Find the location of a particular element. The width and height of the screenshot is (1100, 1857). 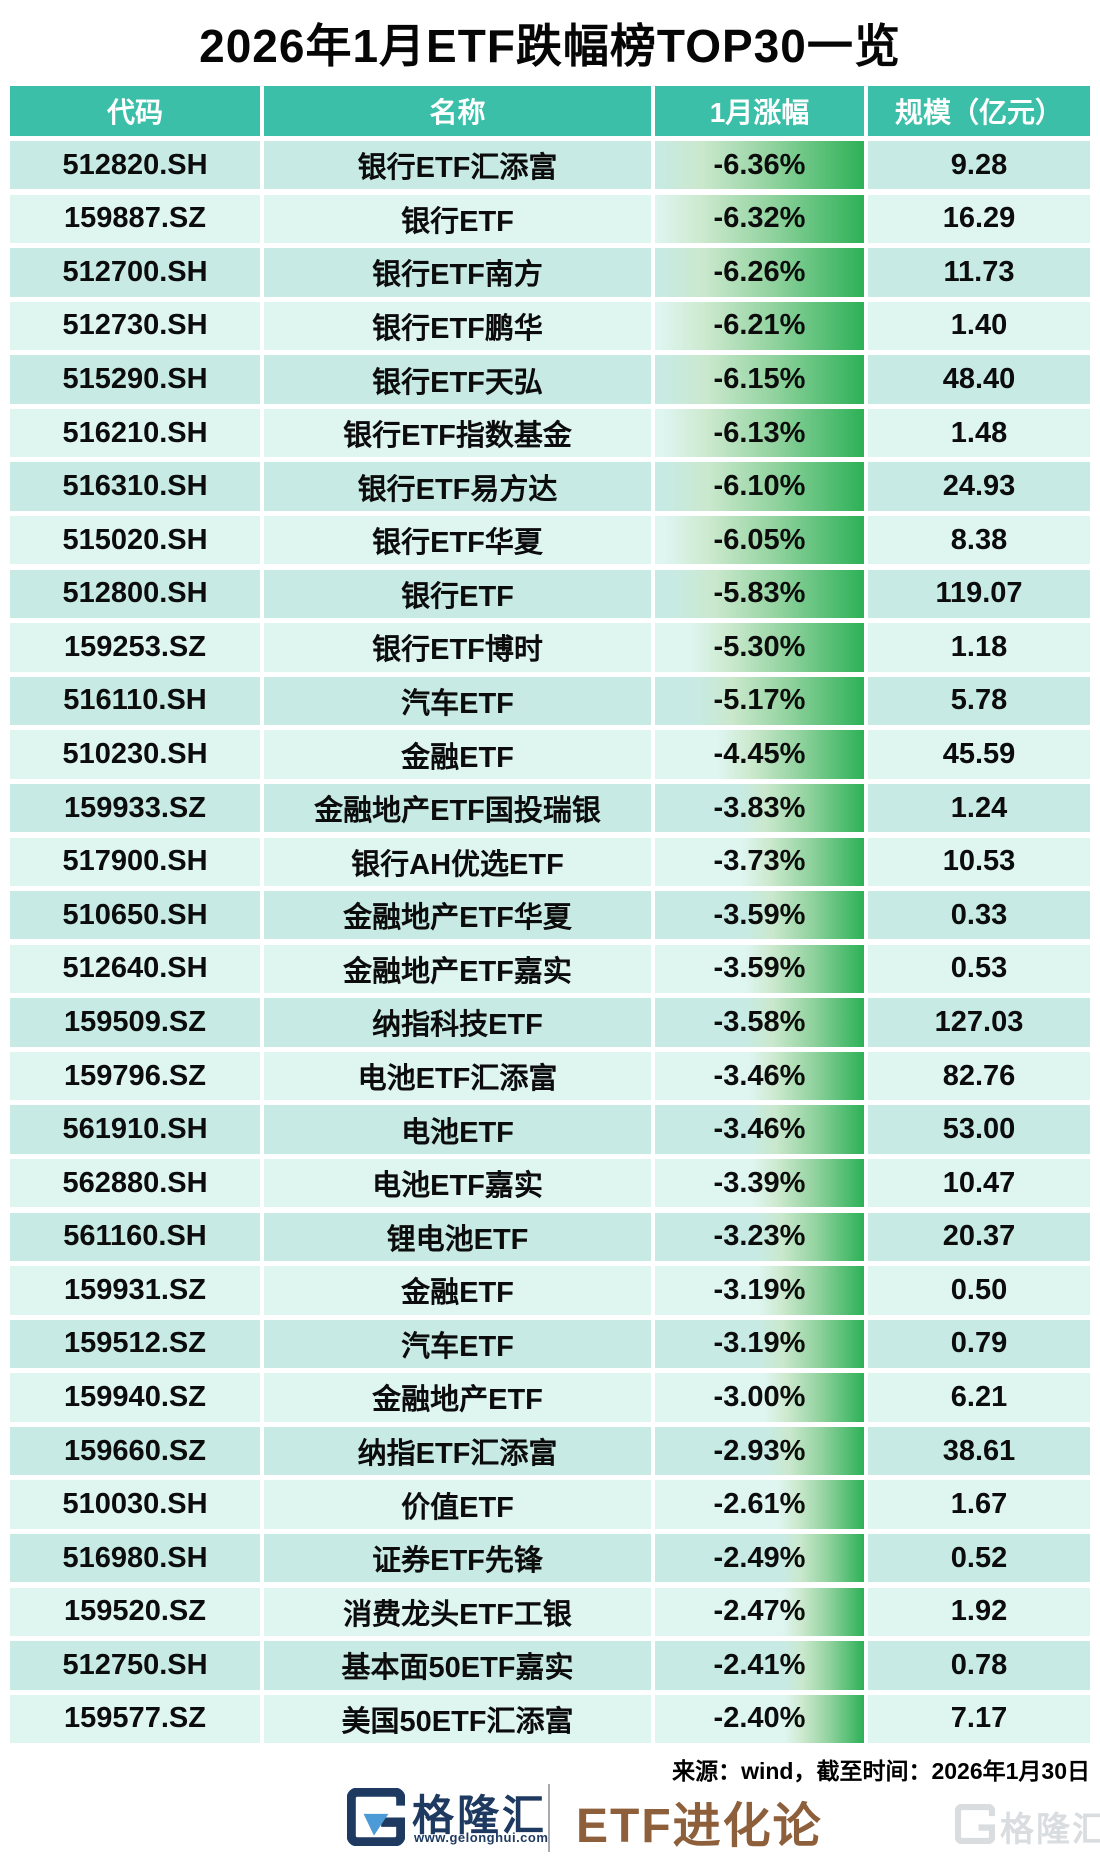

cell-name: 汽车ETF is located at coordinates (457, 1344).